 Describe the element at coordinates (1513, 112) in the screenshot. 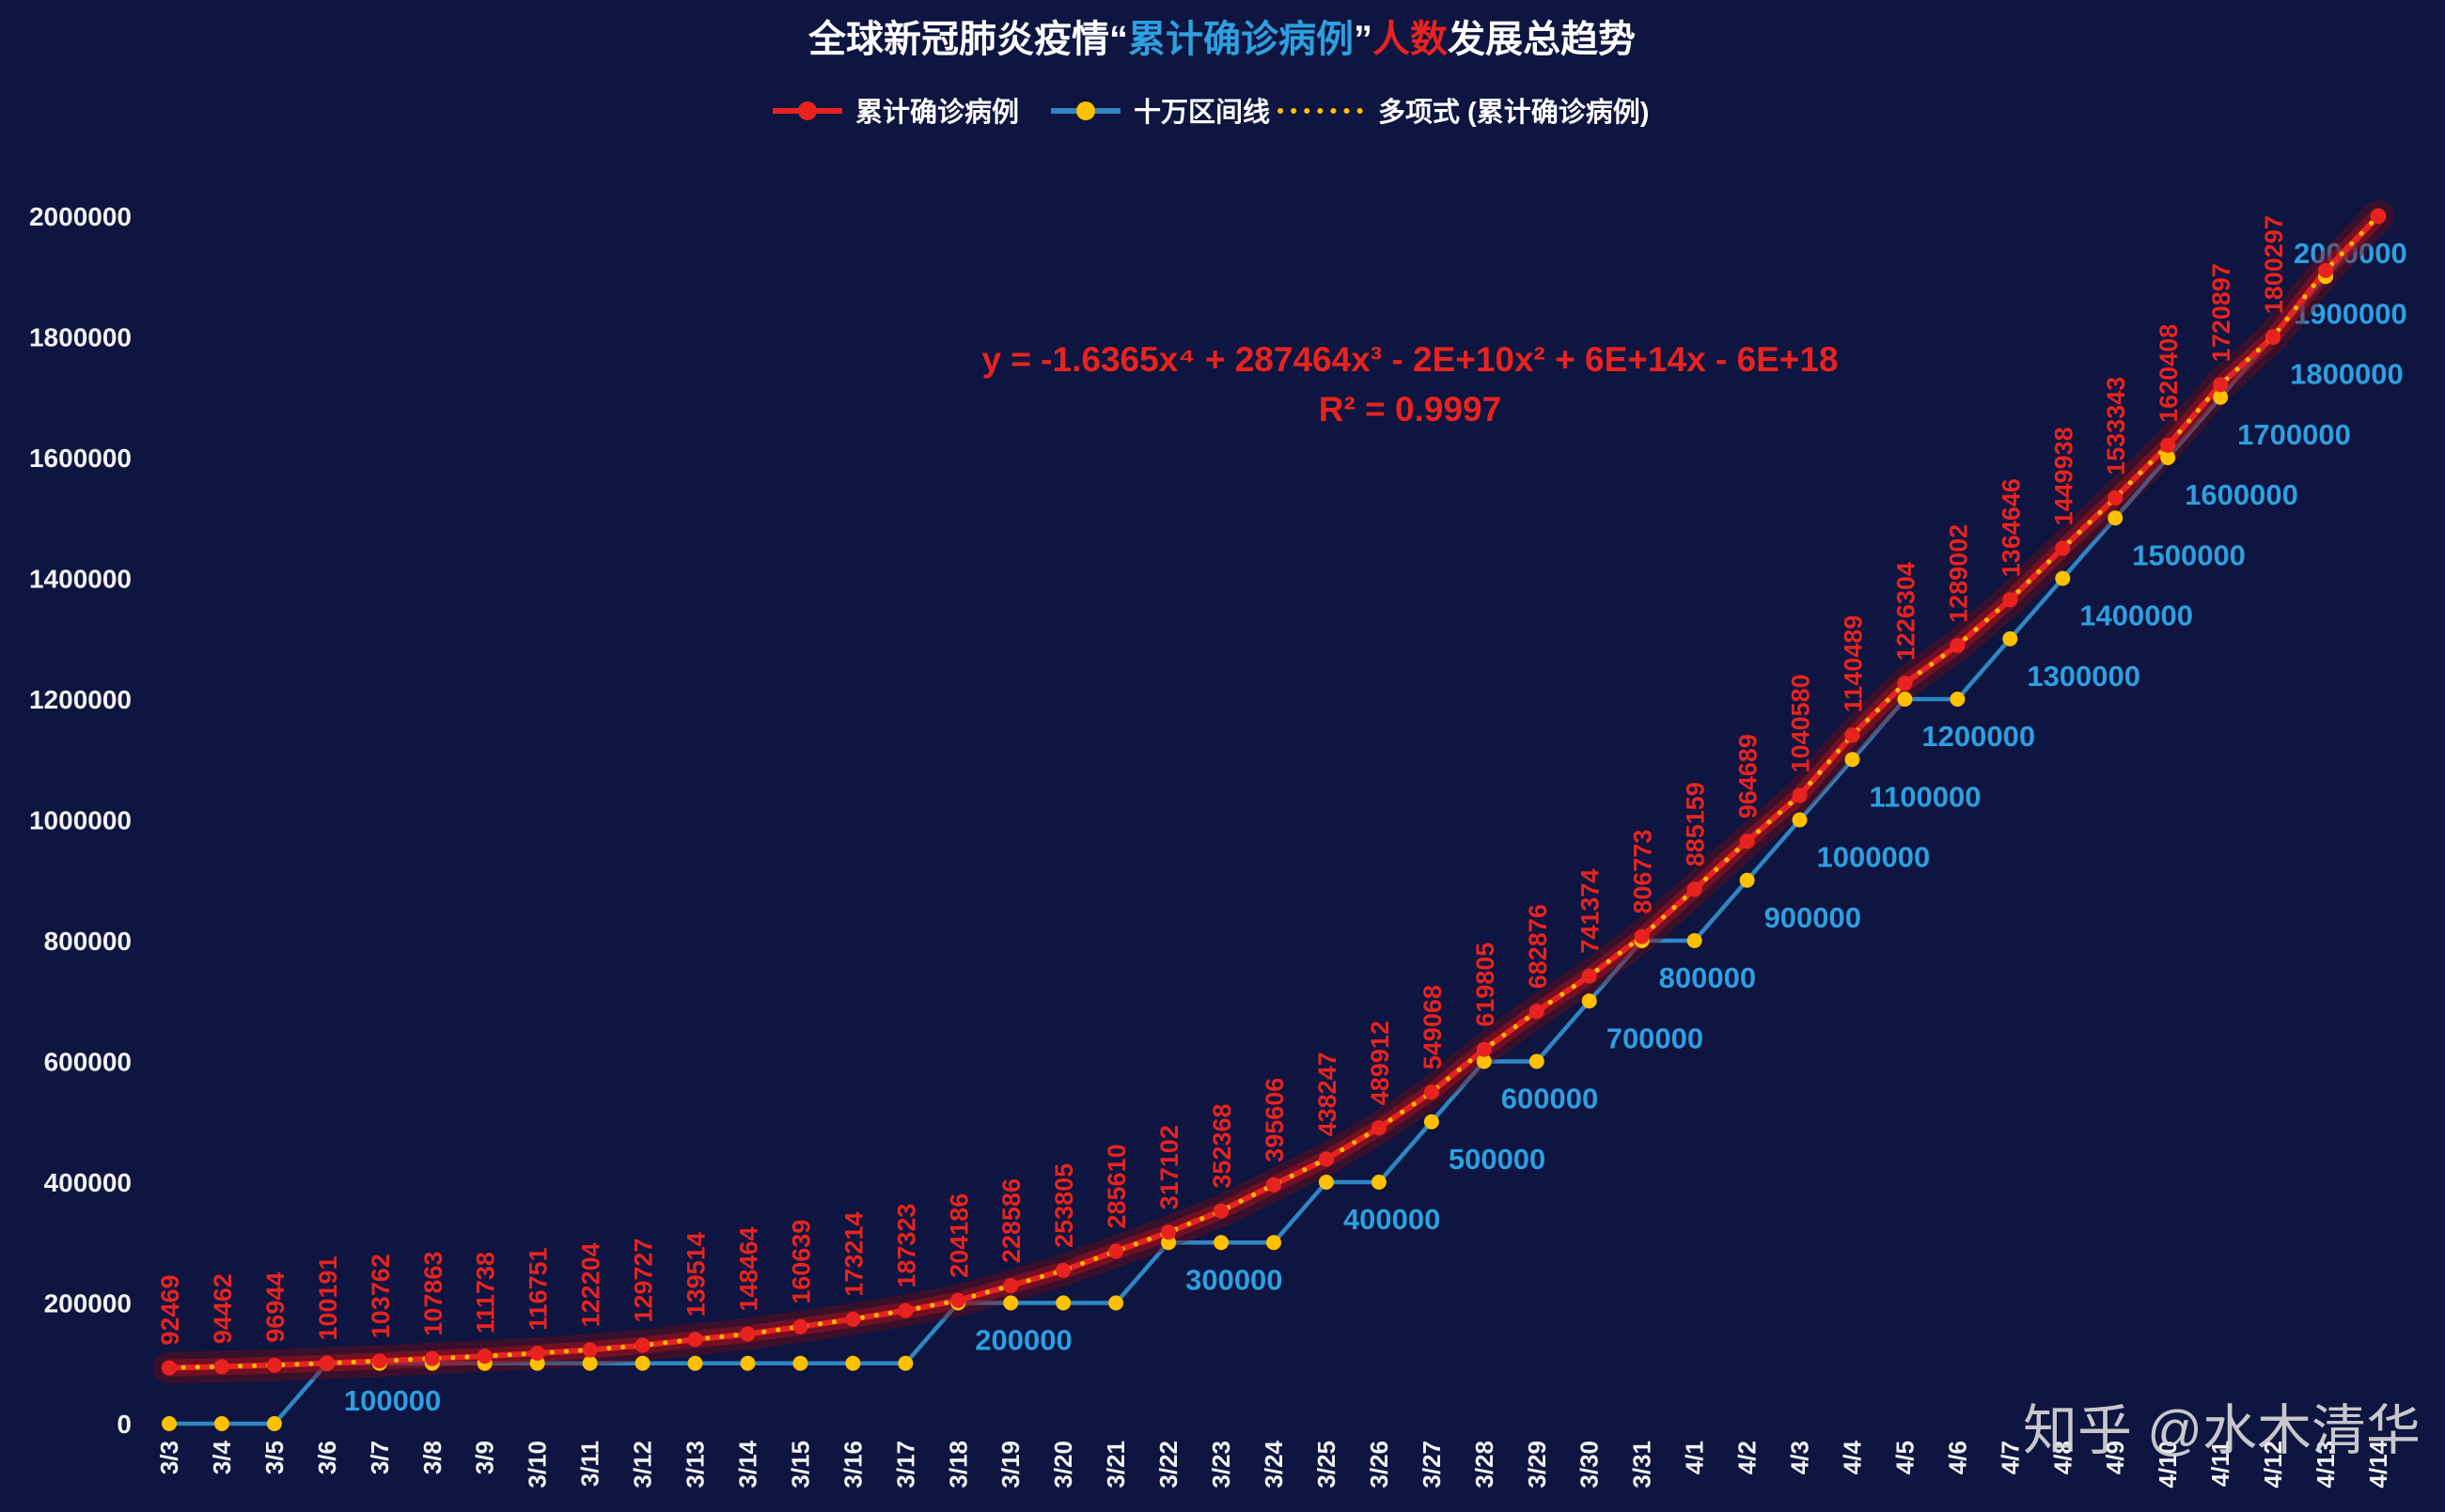

I see `legend-label-polynomial: 多项式 (累计确诊病例)` at that location.